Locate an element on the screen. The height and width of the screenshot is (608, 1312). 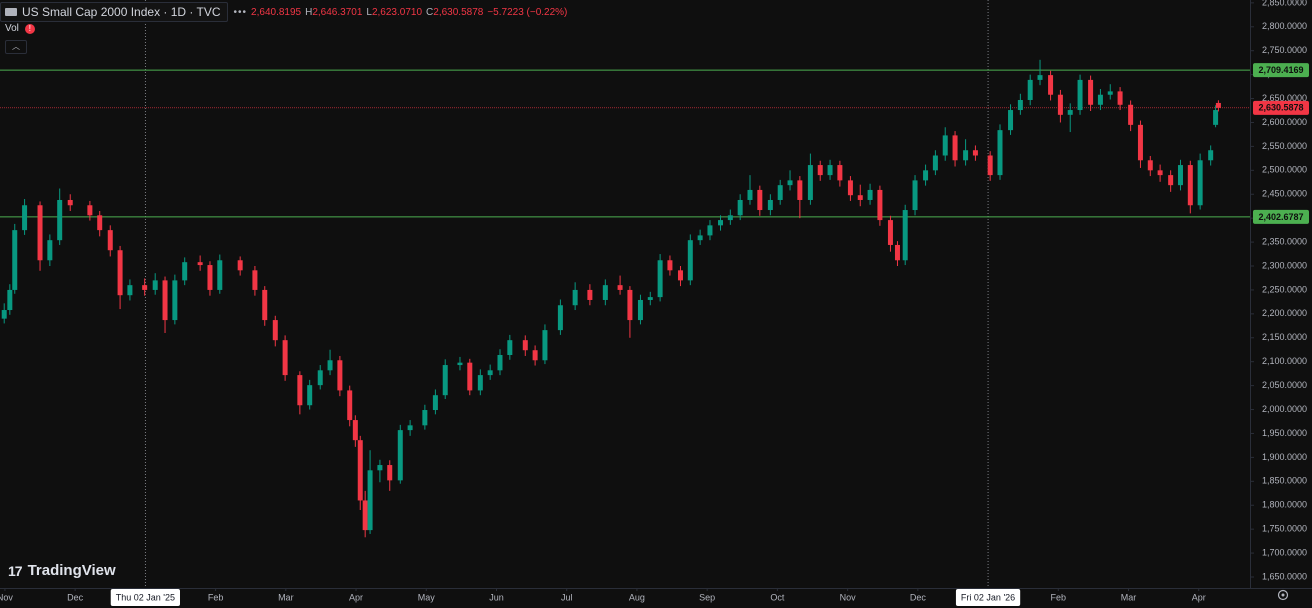
collapse-button: ︿ is located at coordinates (16, 47).